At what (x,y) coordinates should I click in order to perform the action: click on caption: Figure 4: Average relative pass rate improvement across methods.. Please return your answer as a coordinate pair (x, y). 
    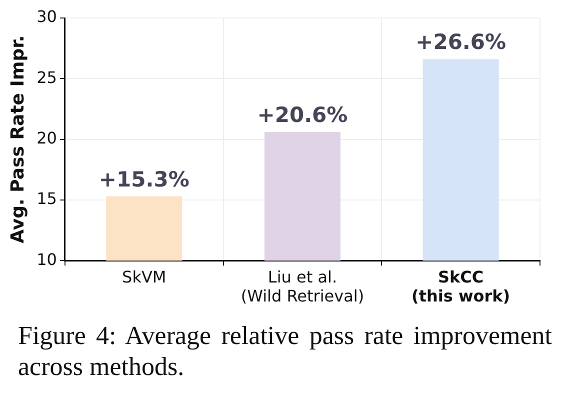
    Looking at the image, I should click on (285, 351).